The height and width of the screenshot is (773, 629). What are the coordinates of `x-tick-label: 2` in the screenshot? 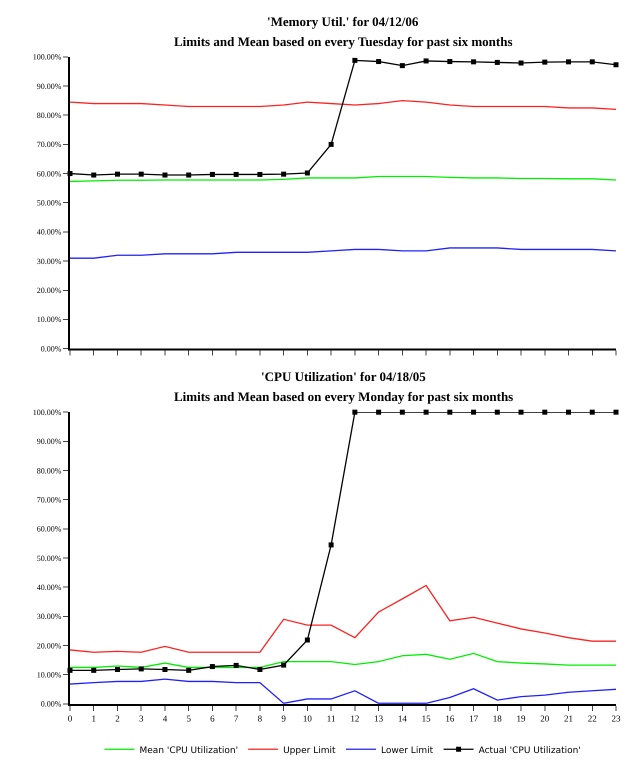 It's located at (117, 719).